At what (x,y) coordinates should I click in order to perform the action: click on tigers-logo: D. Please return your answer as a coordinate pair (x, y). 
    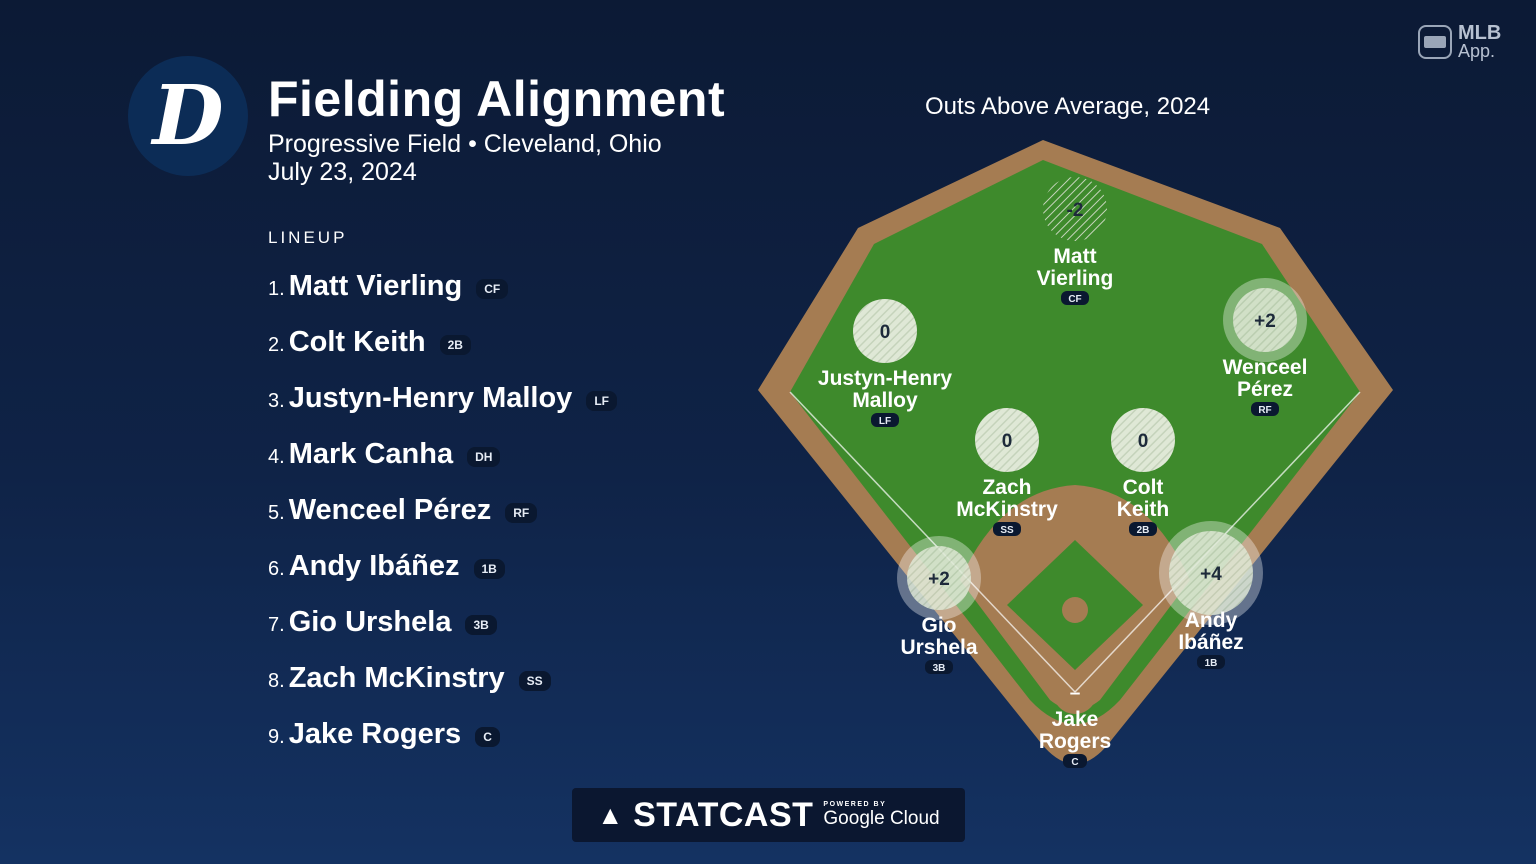
    Looking at the image, I should click on (188, 116).